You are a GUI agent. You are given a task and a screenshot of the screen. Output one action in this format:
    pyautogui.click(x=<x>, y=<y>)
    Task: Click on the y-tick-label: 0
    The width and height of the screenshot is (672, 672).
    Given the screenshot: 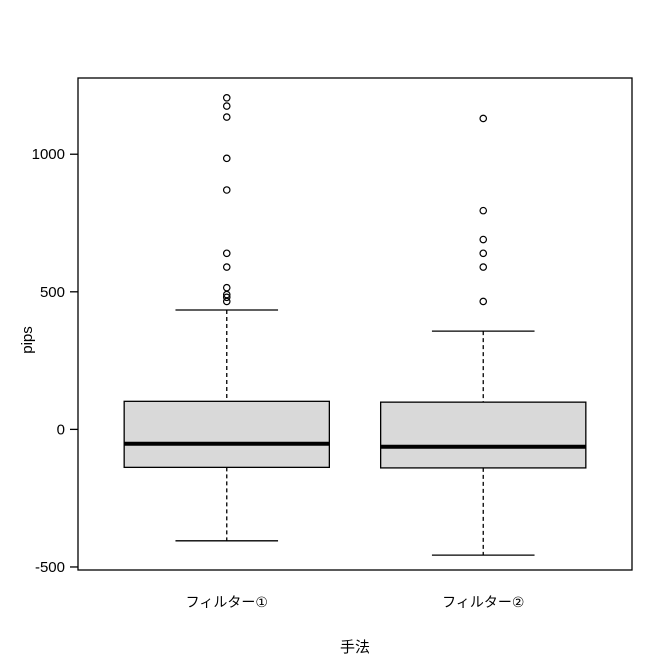 What is the action you would take?
    pyautogui.click(x=61, y=429)
    